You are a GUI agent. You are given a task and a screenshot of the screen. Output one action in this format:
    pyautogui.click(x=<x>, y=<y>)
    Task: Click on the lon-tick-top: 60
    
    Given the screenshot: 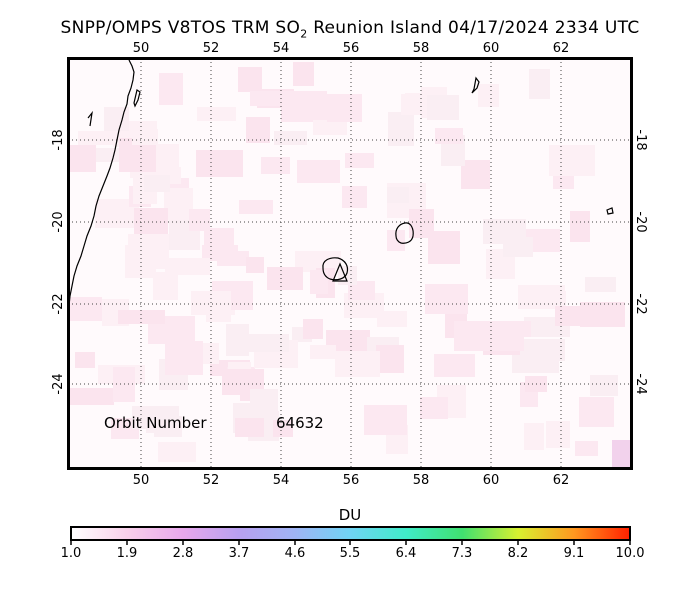 What is the action you would take?
    pyautogui.click(x=491, y=48)
    